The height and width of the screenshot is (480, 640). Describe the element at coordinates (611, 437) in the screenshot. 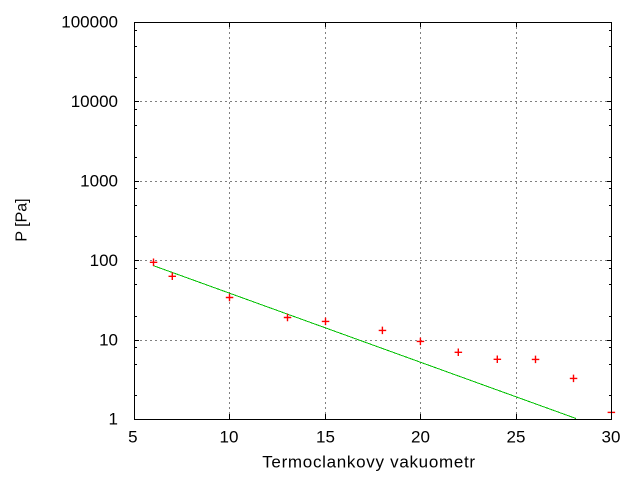

I see `svg-text: 30` at that location.